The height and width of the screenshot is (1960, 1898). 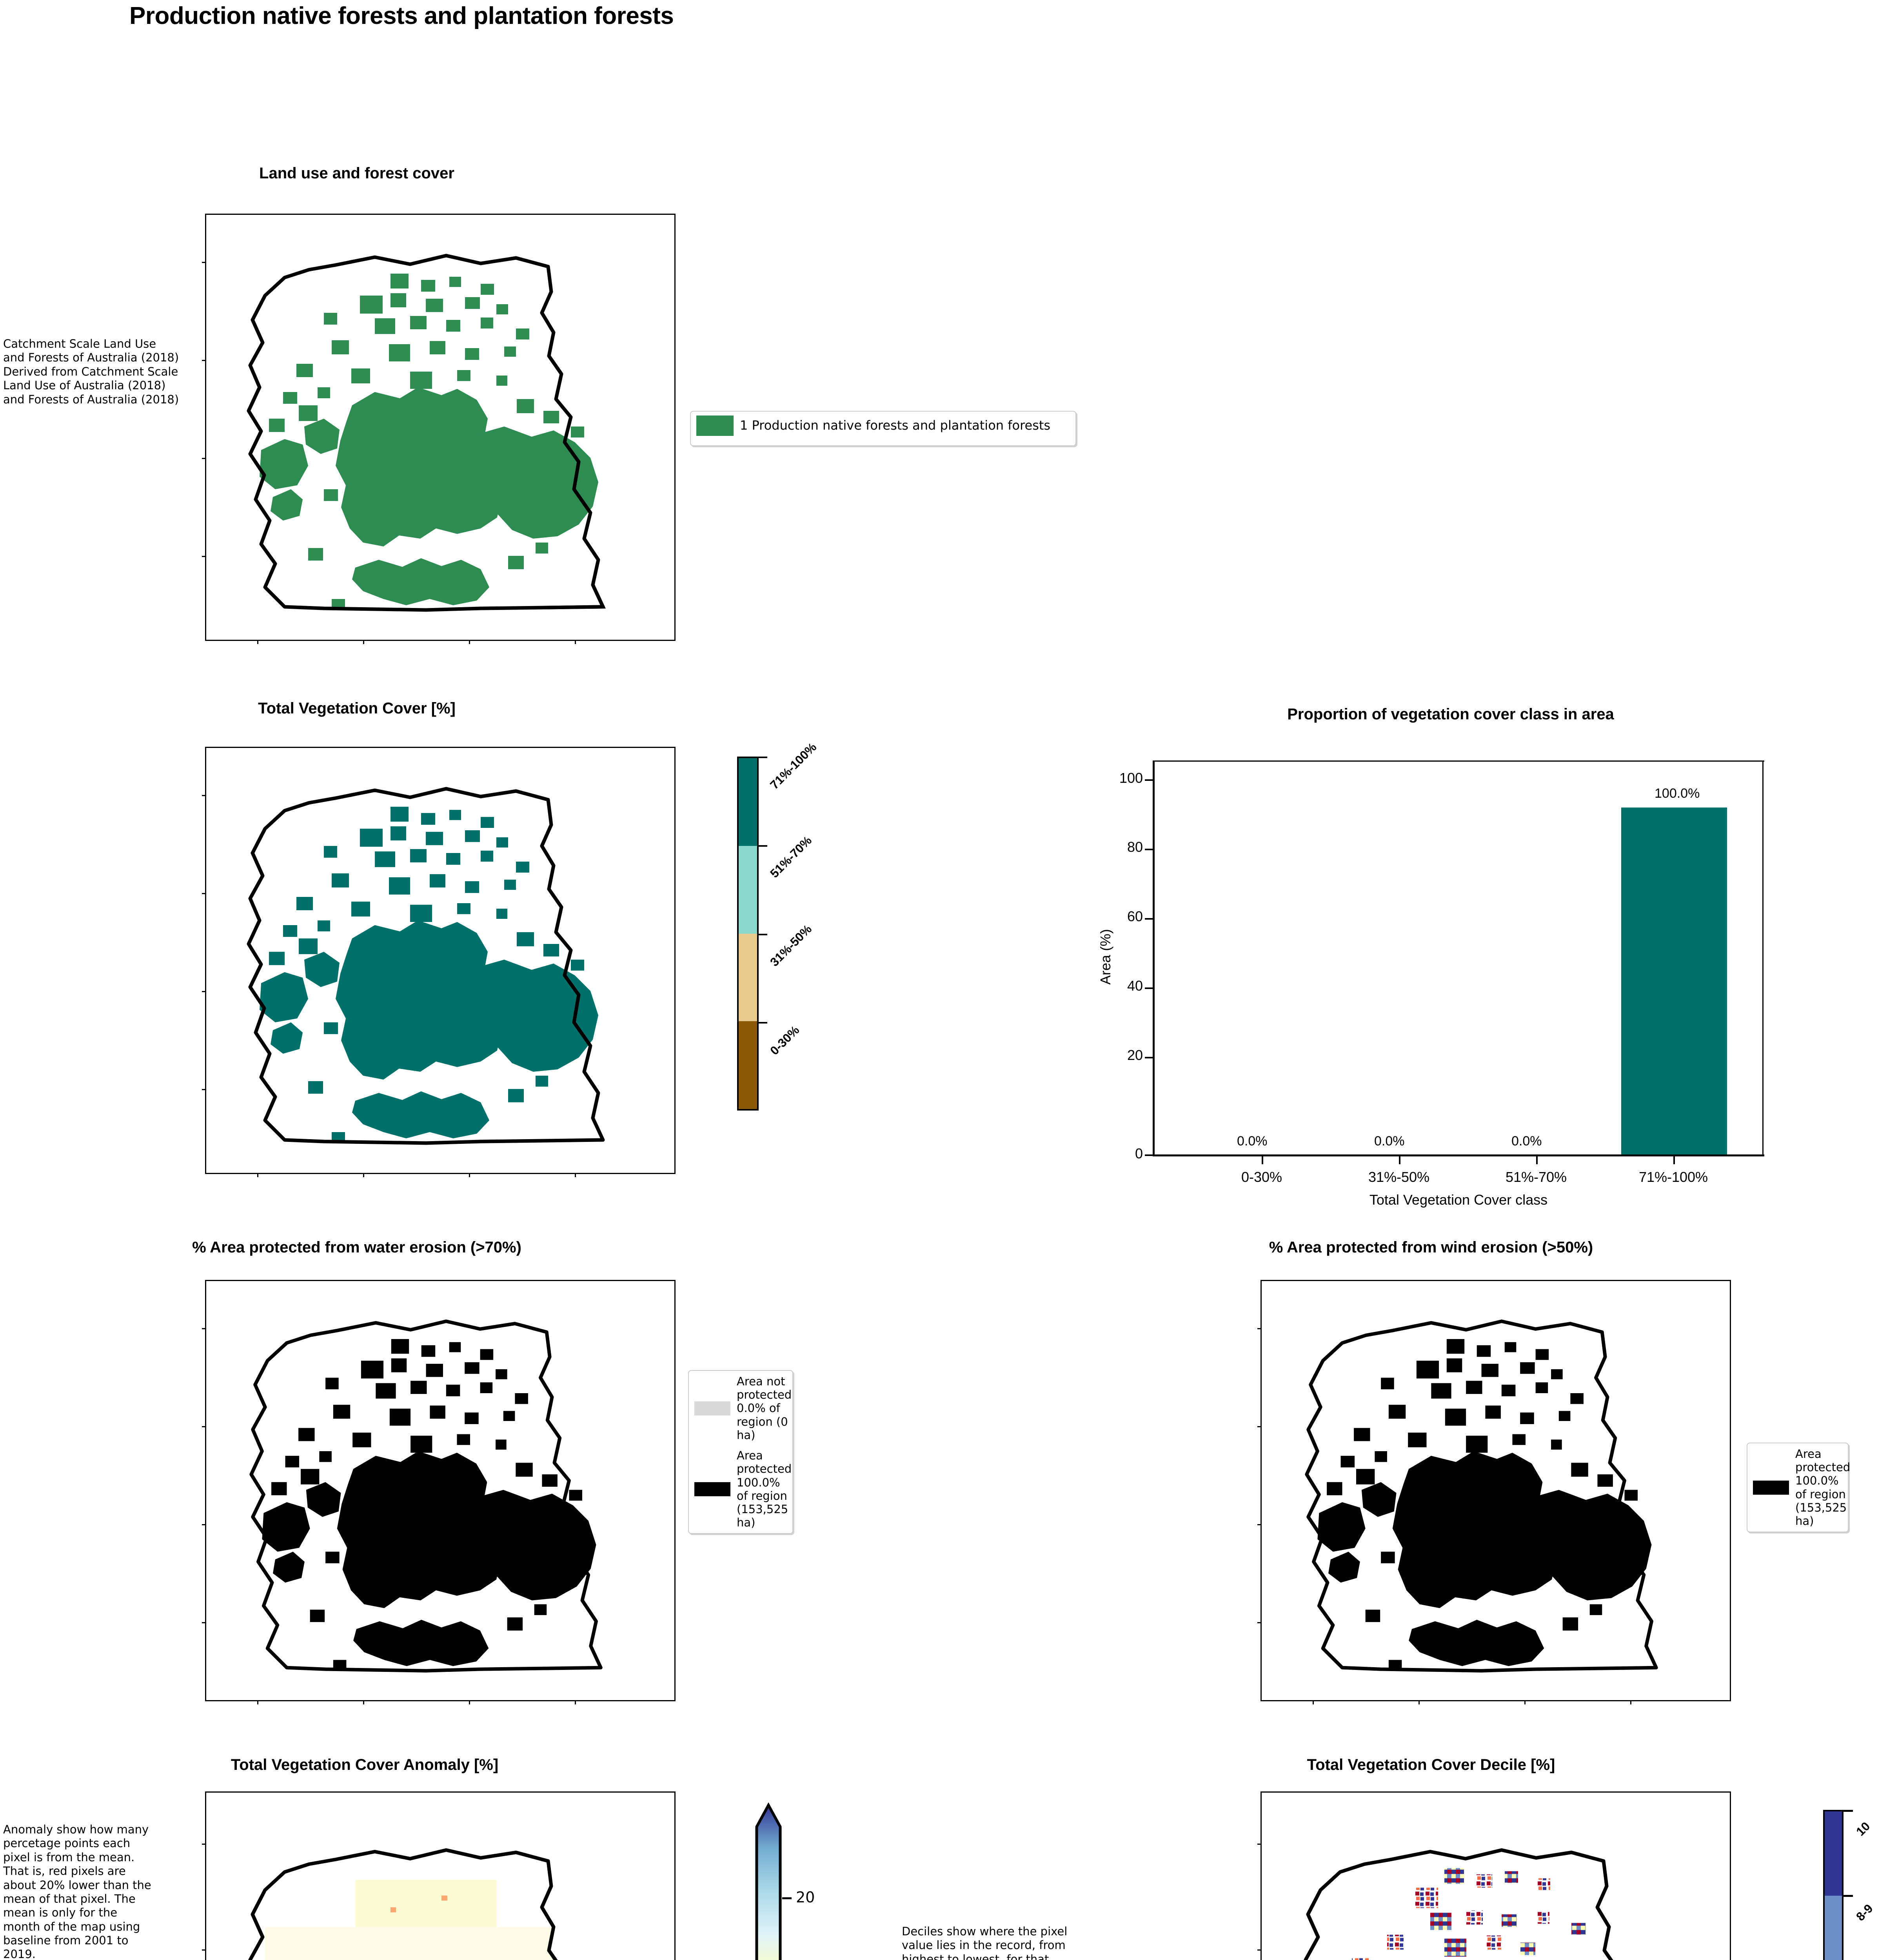 I want to click on barchart-axis-left, so click(x=1154, y=958).